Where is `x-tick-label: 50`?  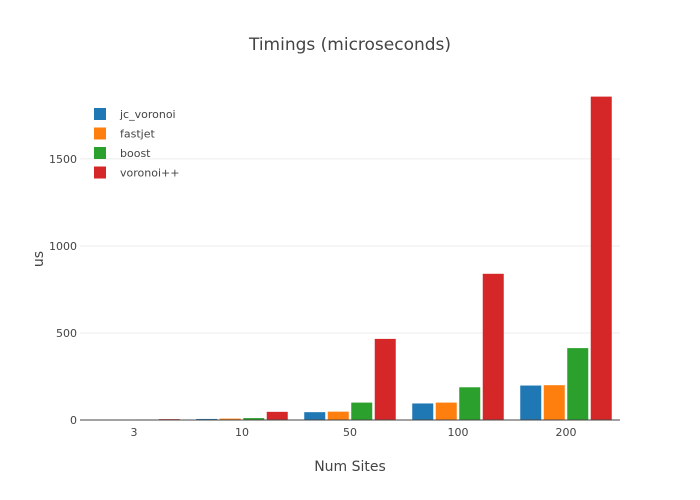
x-tick-label: 50 is located at coordinates (350, 432).